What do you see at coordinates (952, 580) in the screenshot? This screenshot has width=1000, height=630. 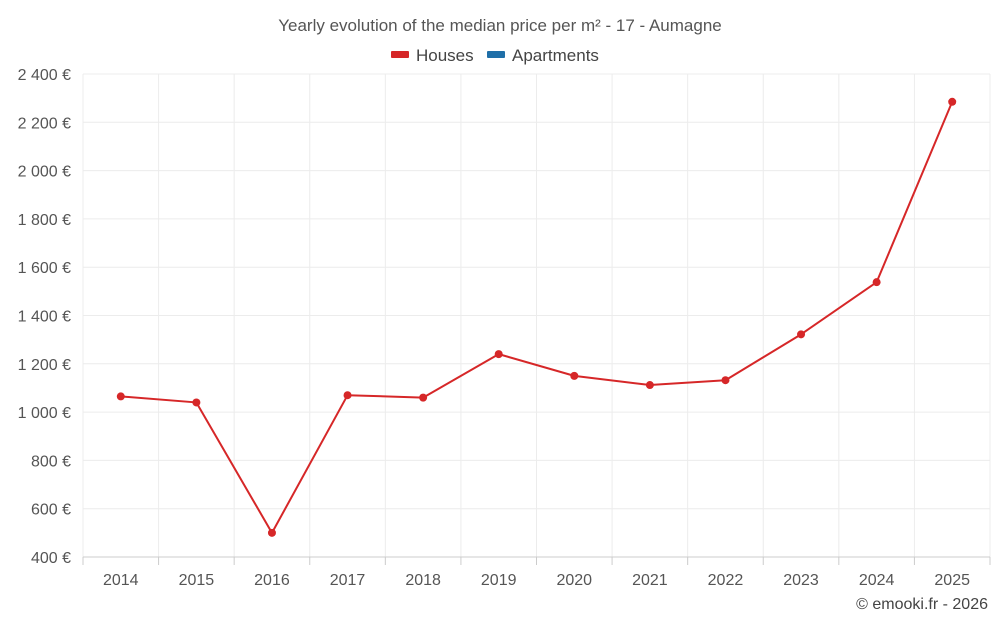 I see `x-tick-label: 2025` at bounding box center [952, 580].